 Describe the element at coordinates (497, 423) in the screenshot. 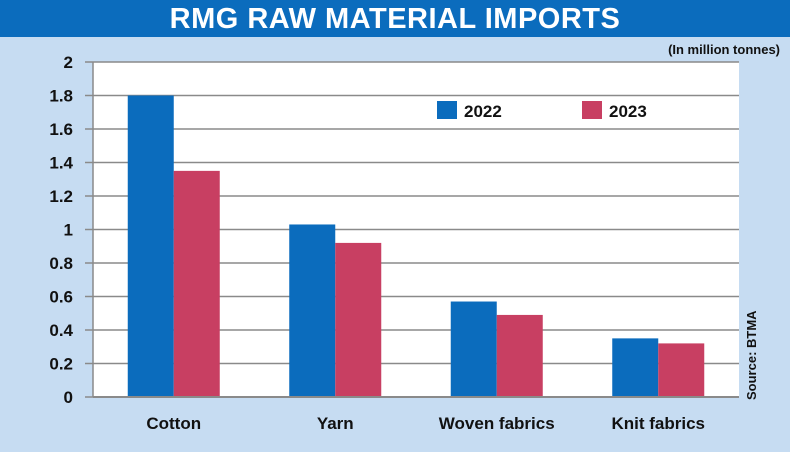

I see `x-tick-label: Woven fabrics` at that location.